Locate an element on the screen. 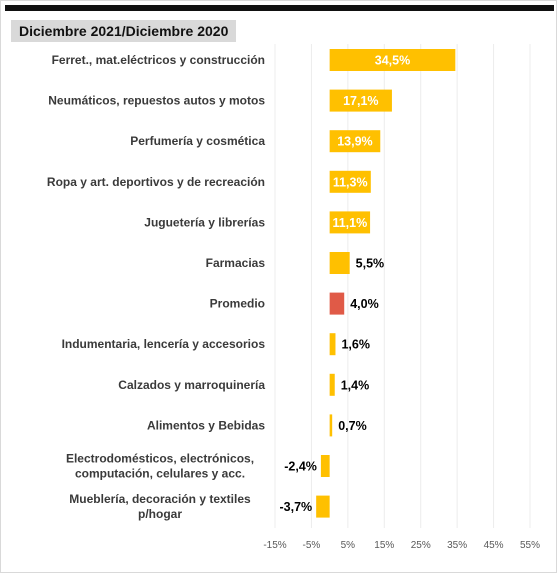 This screenshot has height=573, width=557. category-label: Neumáticos, repuestos autos y motos is located at coordinates (156, 101).